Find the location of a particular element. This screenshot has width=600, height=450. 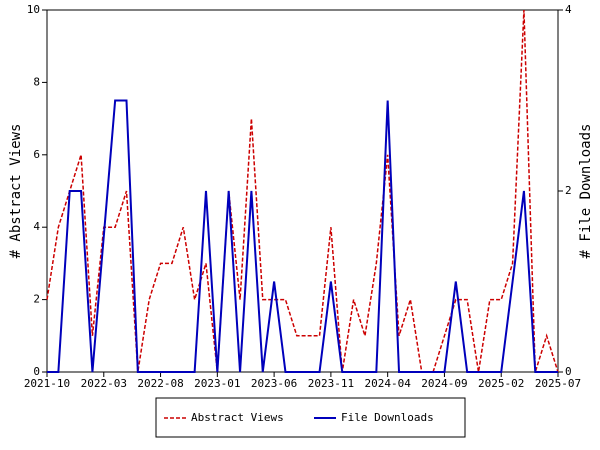

x-tick-label: 2023-01 is located at coordinates (217, 383).